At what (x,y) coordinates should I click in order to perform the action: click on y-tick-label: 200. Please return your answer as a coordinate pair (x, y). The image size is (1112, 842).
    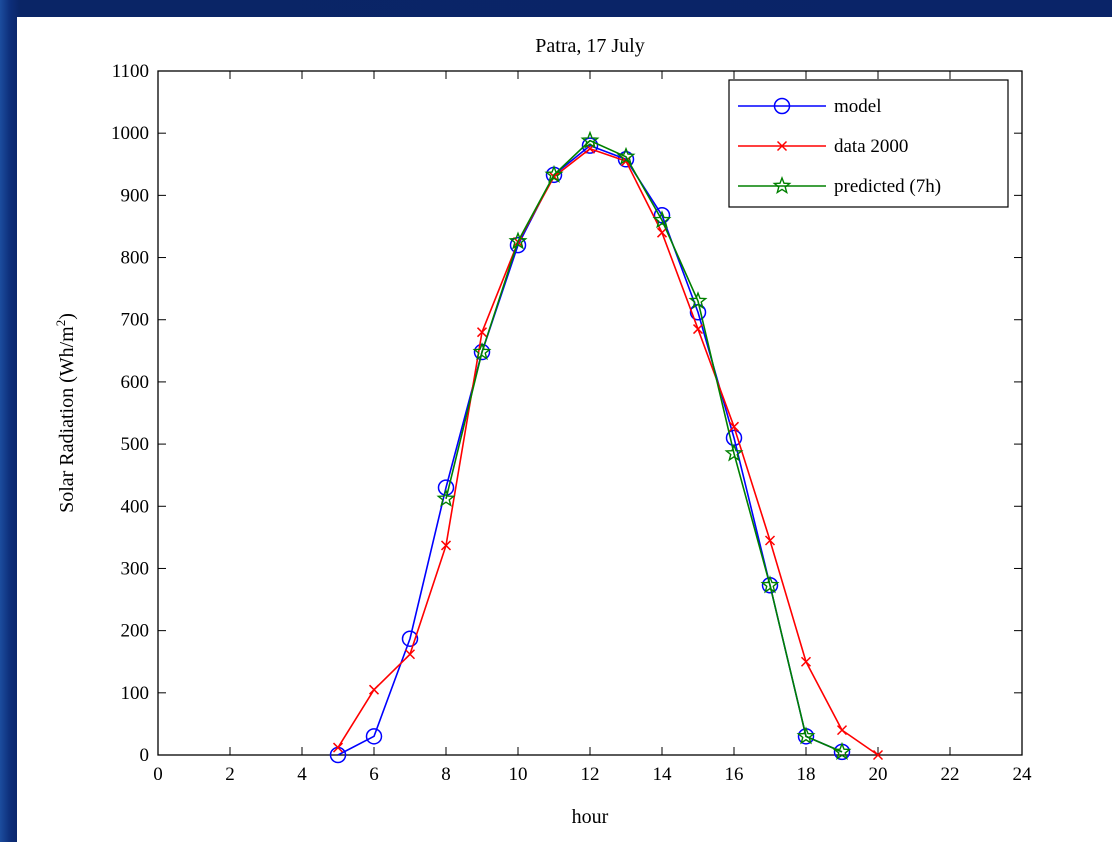
    Looking at the image, I should click on (135, 631).